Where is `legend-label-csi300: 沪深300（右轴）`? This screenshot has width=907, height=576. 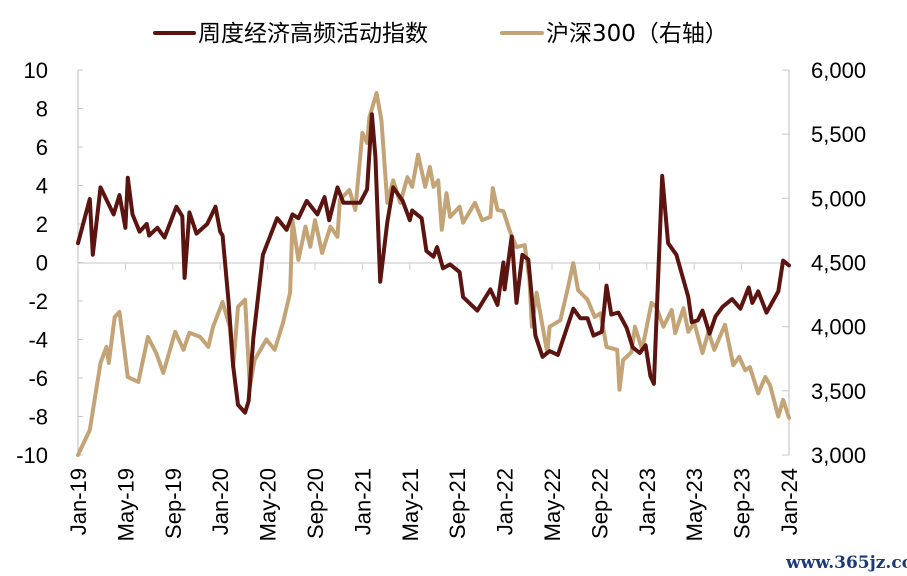
legend-label-csi300: 沪深300（右轴） is located at coordinates (637, 34).